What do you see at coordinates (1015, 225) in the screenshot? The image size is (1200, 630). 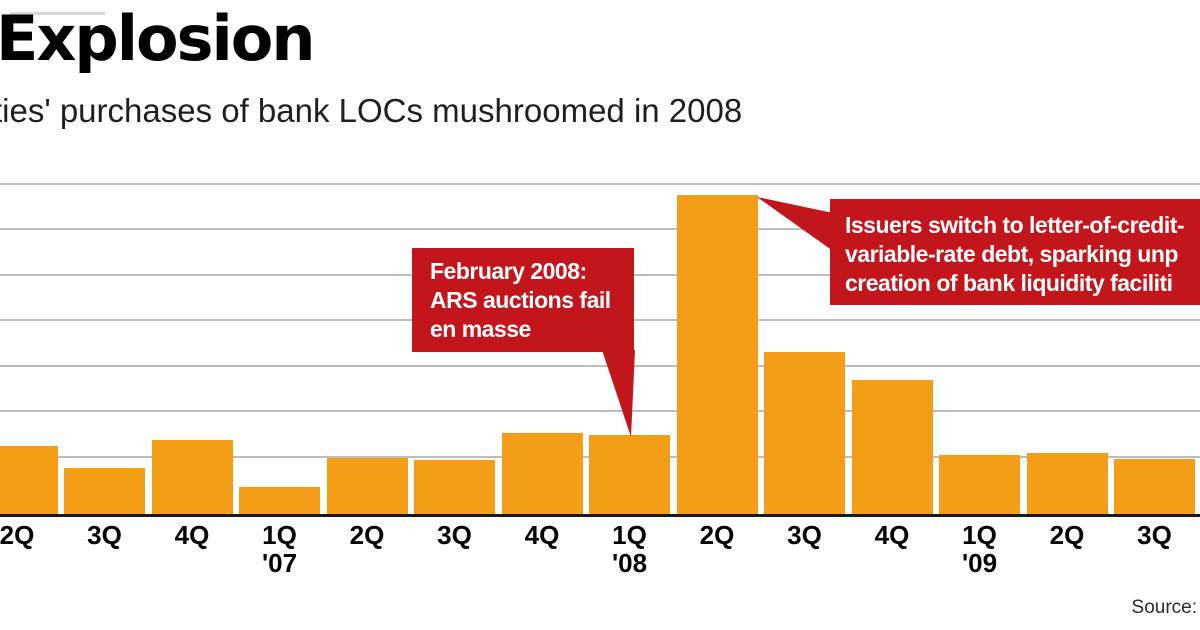 I see `loc-switch-callout-line-0: Issuers switch to letter-of-credit-` at bounding box center [1015, 225].